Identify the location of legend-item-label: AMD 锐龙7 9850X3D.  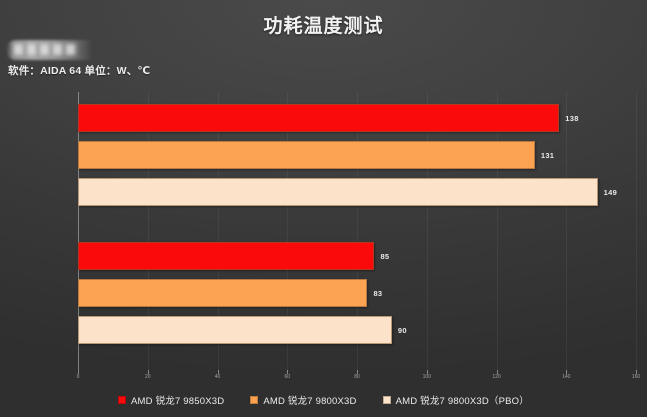
(178, 401).